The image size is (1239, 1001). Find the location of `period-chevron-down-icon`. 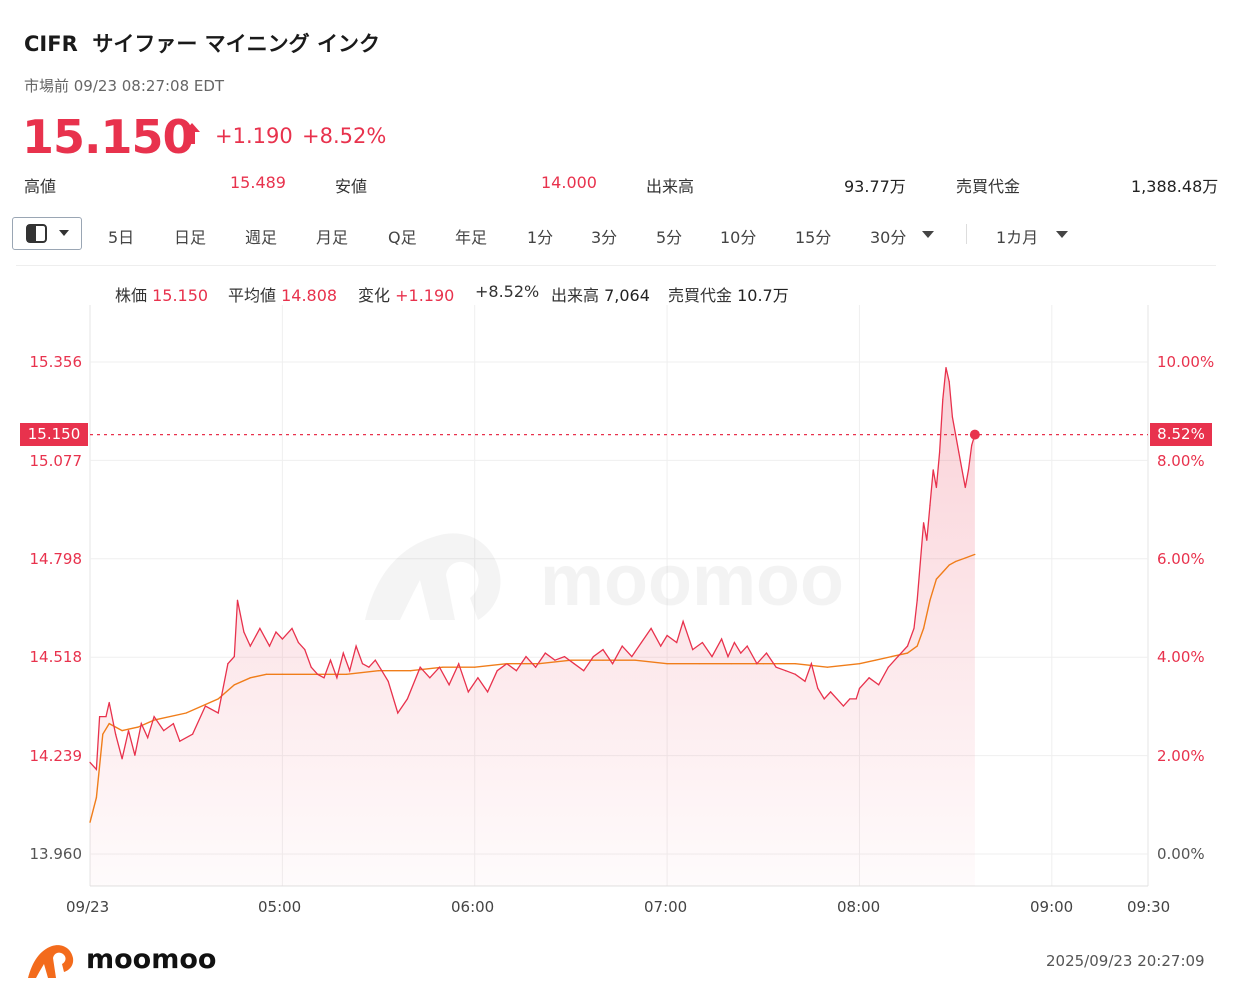

period-chevron-down-icon is located at coordinates (1062, 234).